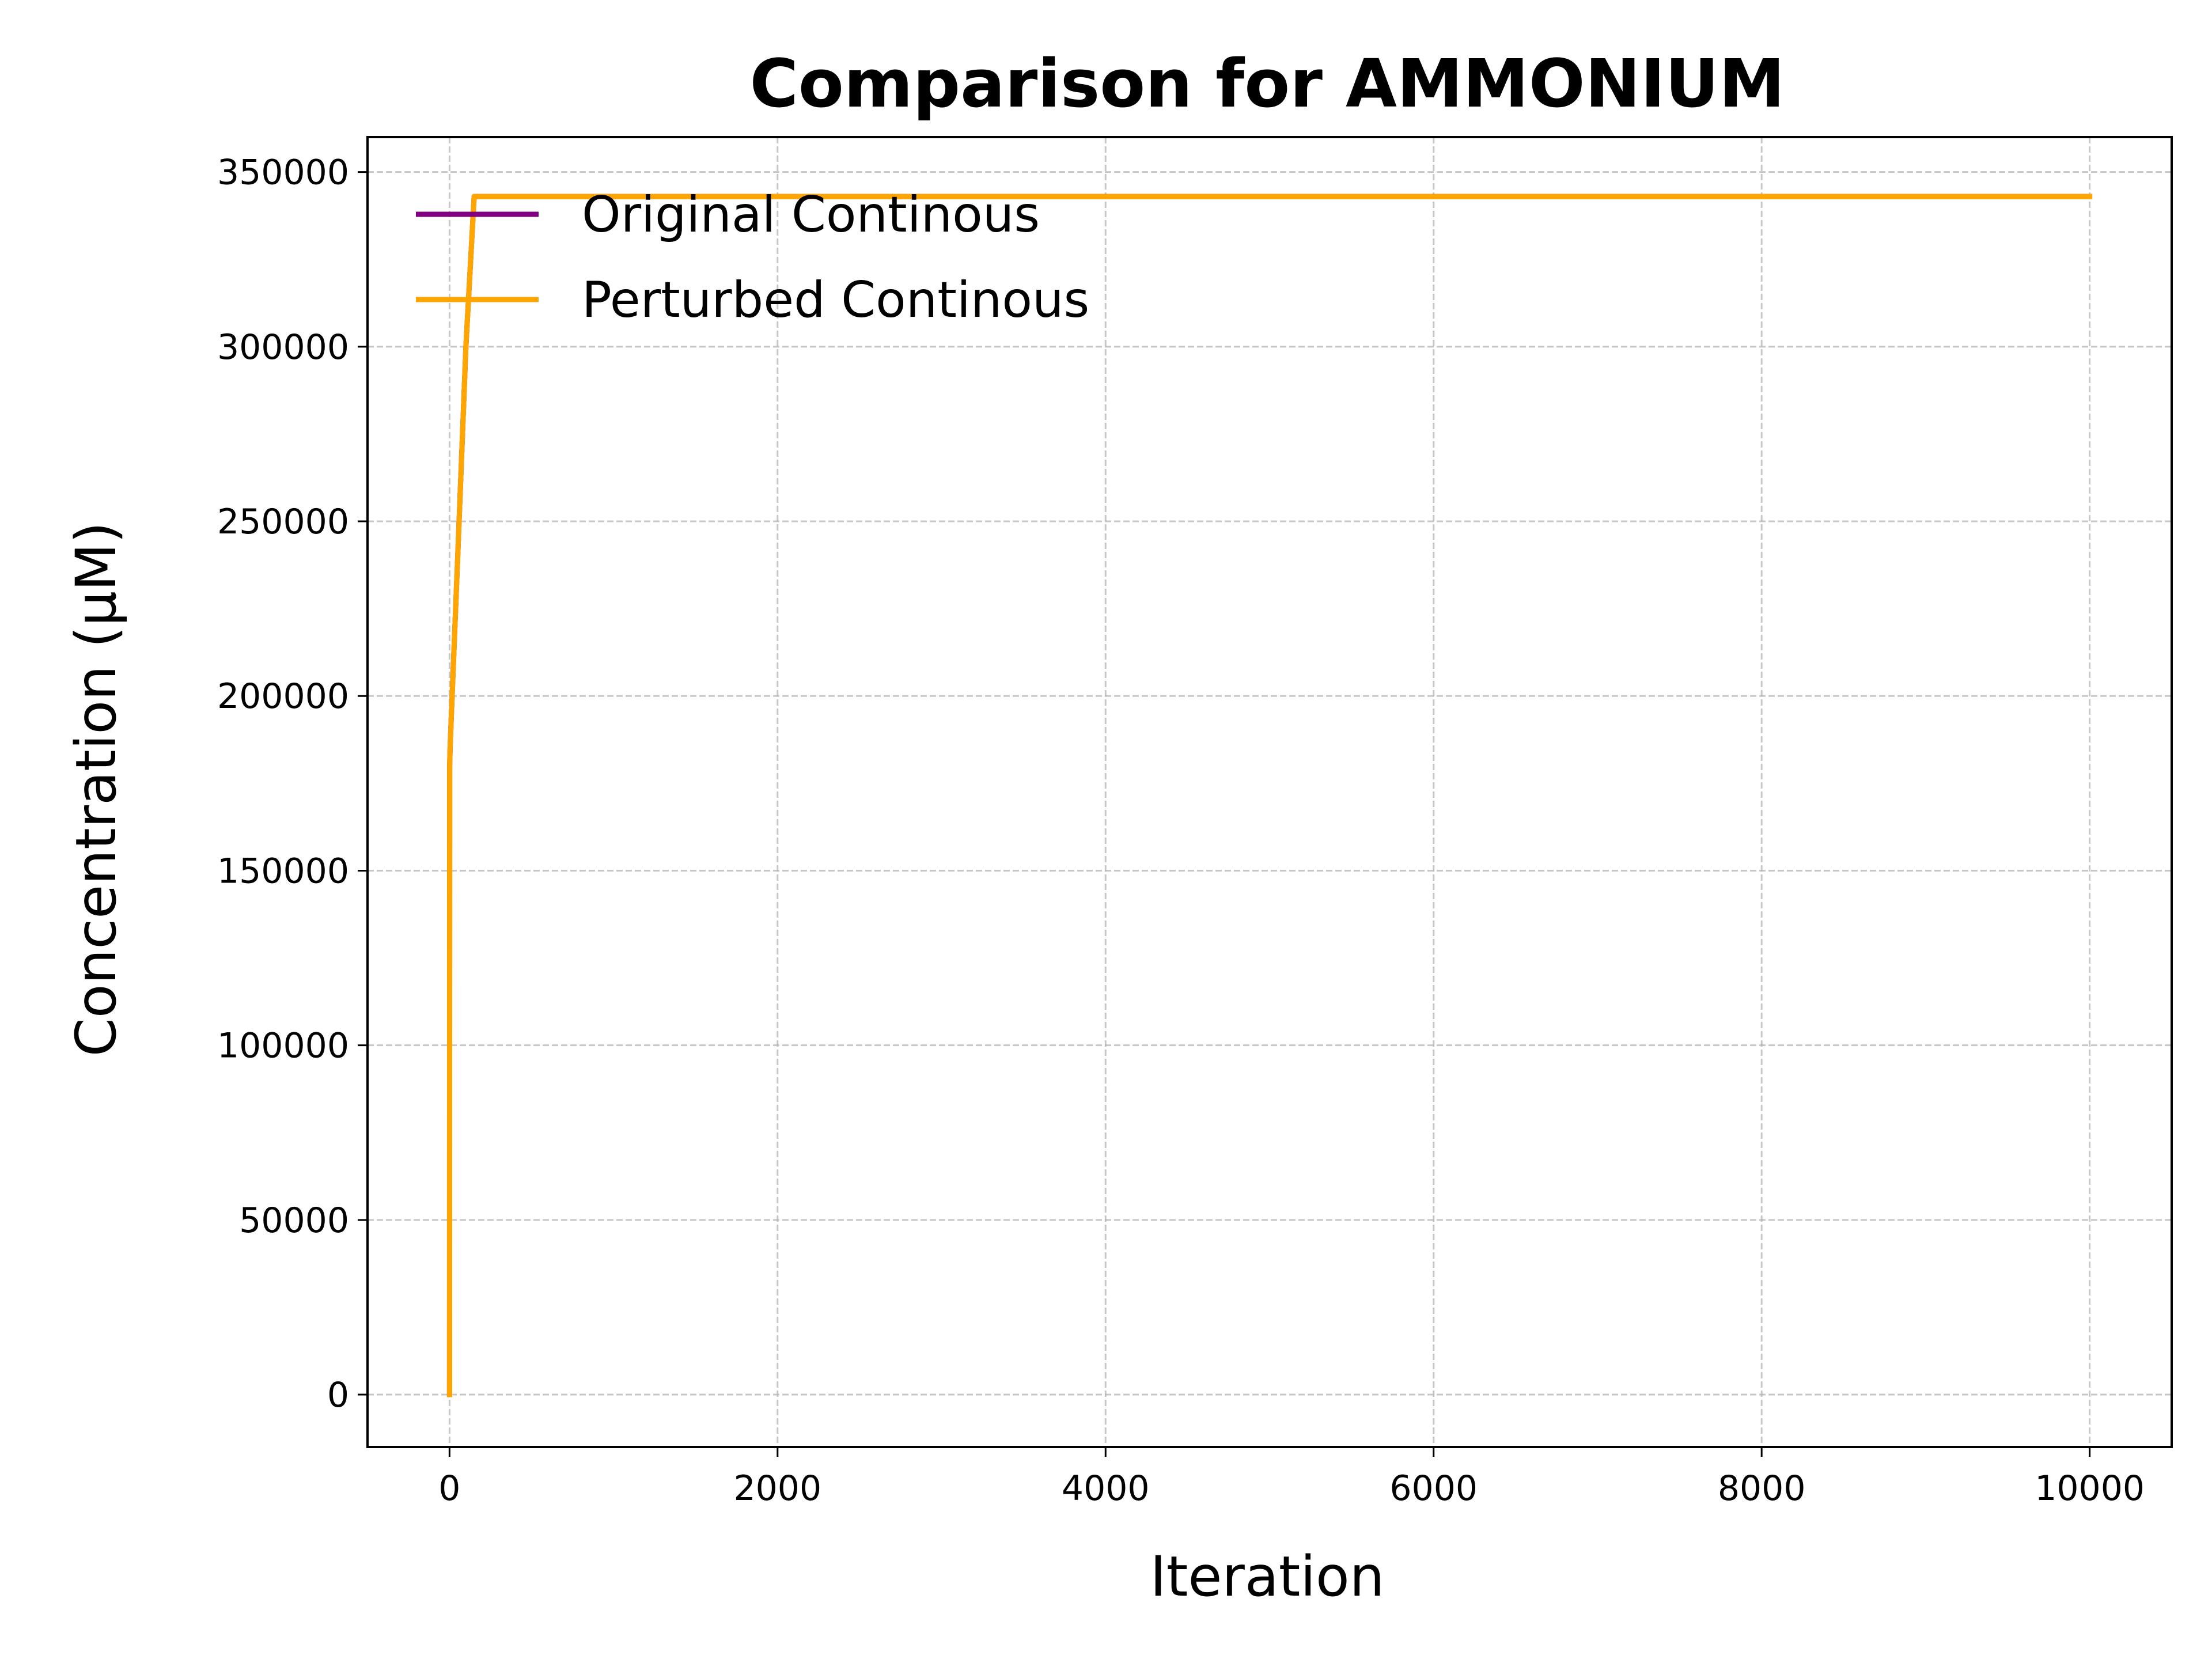 The image size is (2212, 1659). I want to click on x-axis: 0 2000 4000 6000 8000 10000, so click(1291, 1478).